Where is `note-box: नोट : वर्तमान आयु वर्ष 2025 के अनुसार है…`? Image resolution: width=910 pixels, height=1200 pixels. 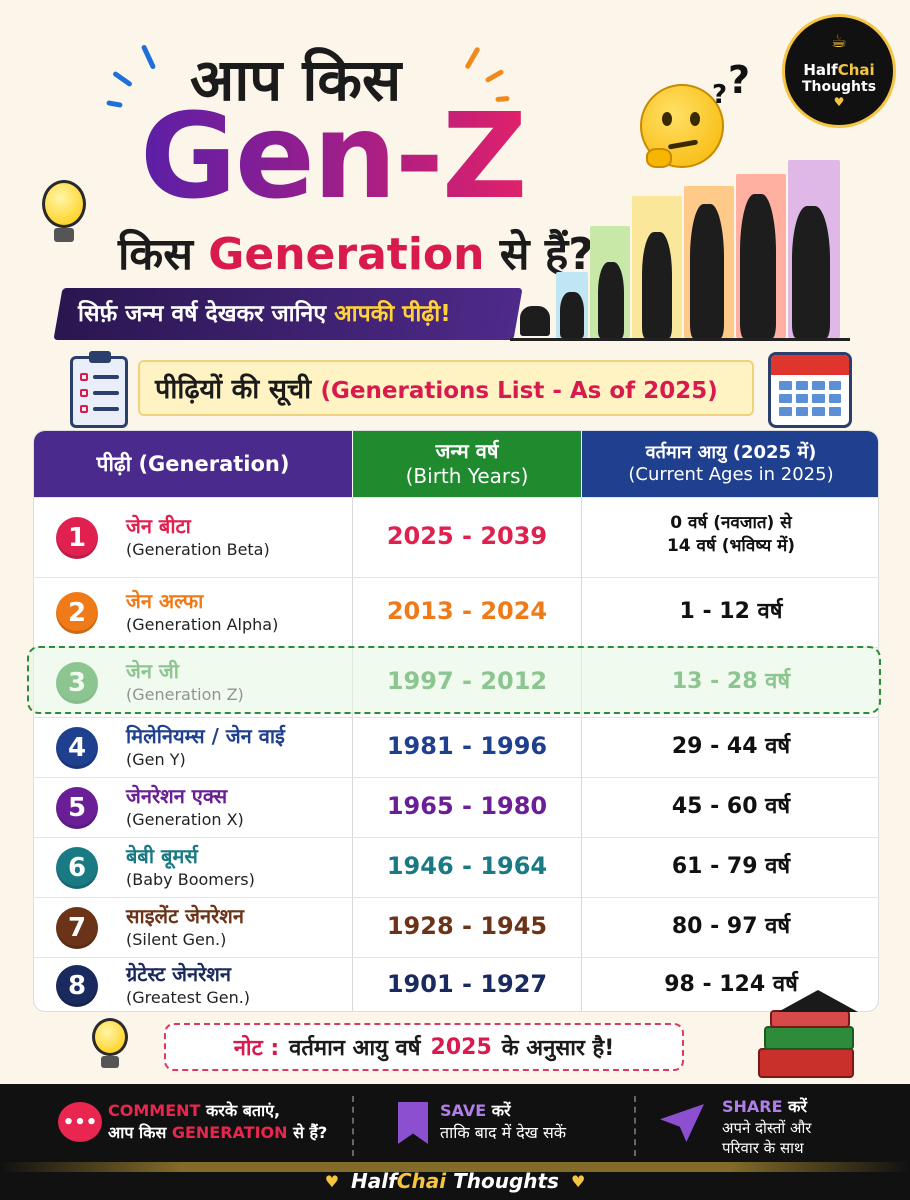 note-box: नोट : वर्तमान आयु वर्ष 2025 के अनुसार है… is located at coordinates (424, 1047).